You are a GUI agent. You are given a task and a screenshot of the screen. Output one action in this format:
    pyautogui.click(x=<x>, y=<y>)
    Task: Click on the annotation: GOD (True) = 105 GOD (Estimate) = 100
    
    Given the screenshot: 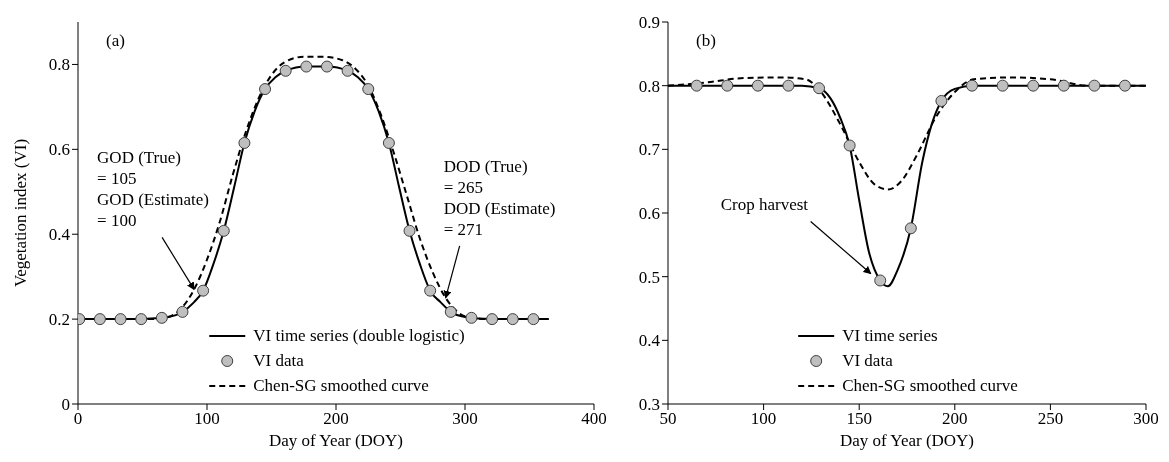 What is the action you would take?
    pyautogui.click(x=153, y=189)
    